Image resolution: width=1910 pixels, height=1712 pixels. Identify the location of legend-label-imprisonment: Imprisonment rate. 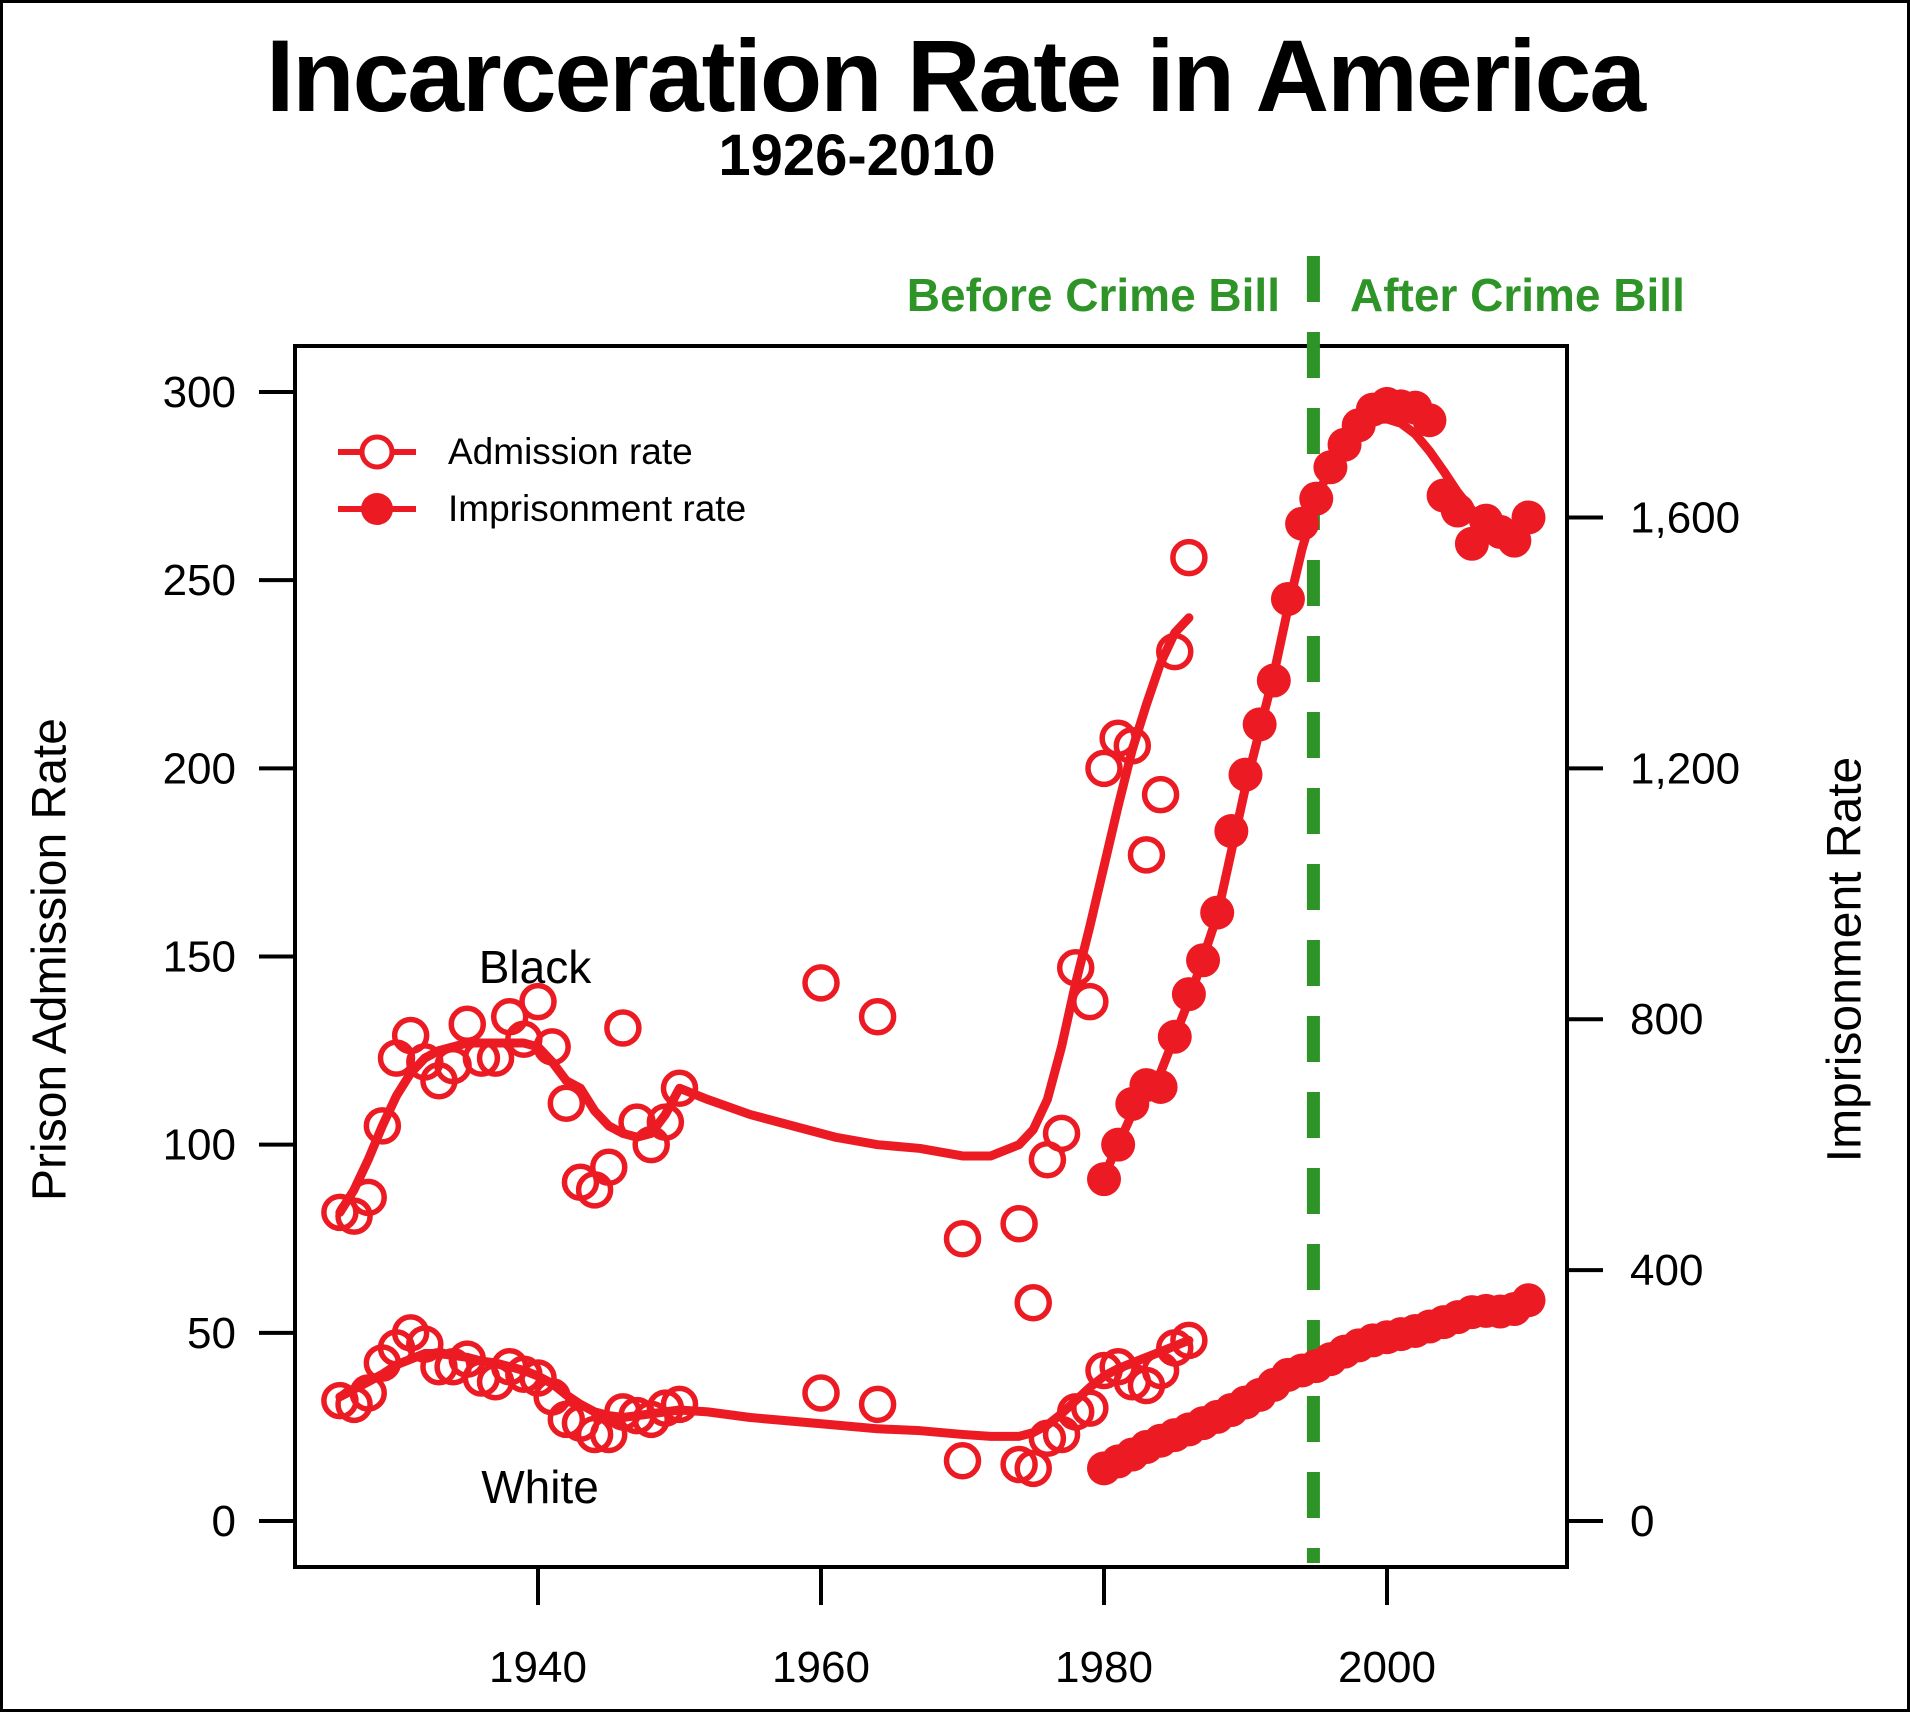
(597, 508).